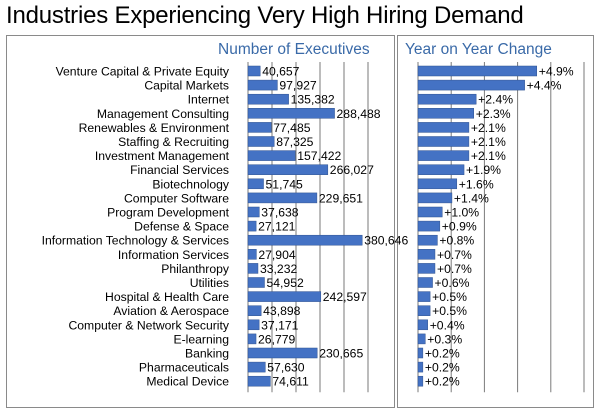 This screenshot has height=411, width=598. Describe the element at coordinates (154, 128) in the screenshot. I see `category-label: Renewables & Environment` at that location.